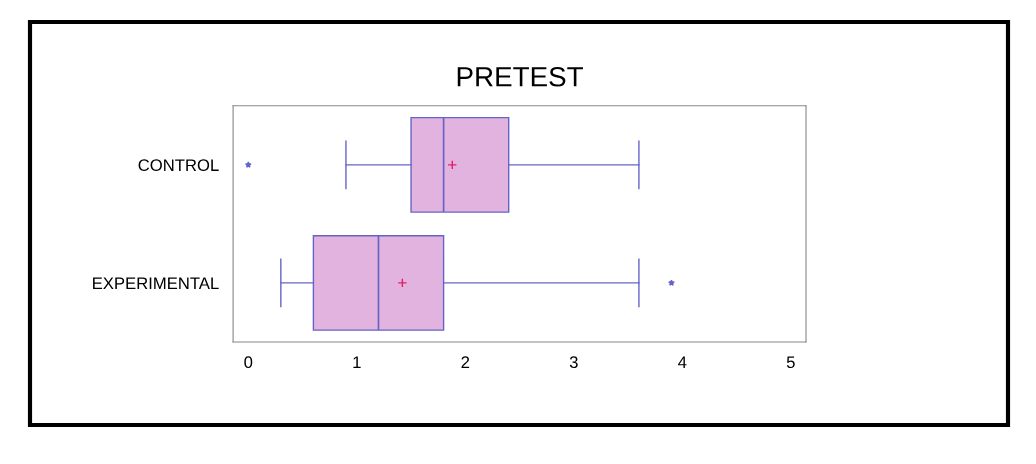  What do you see at coordinates (682, 362) in the screenshot?
I see `x-tick-label: 4` at bounding box center [682, 362].